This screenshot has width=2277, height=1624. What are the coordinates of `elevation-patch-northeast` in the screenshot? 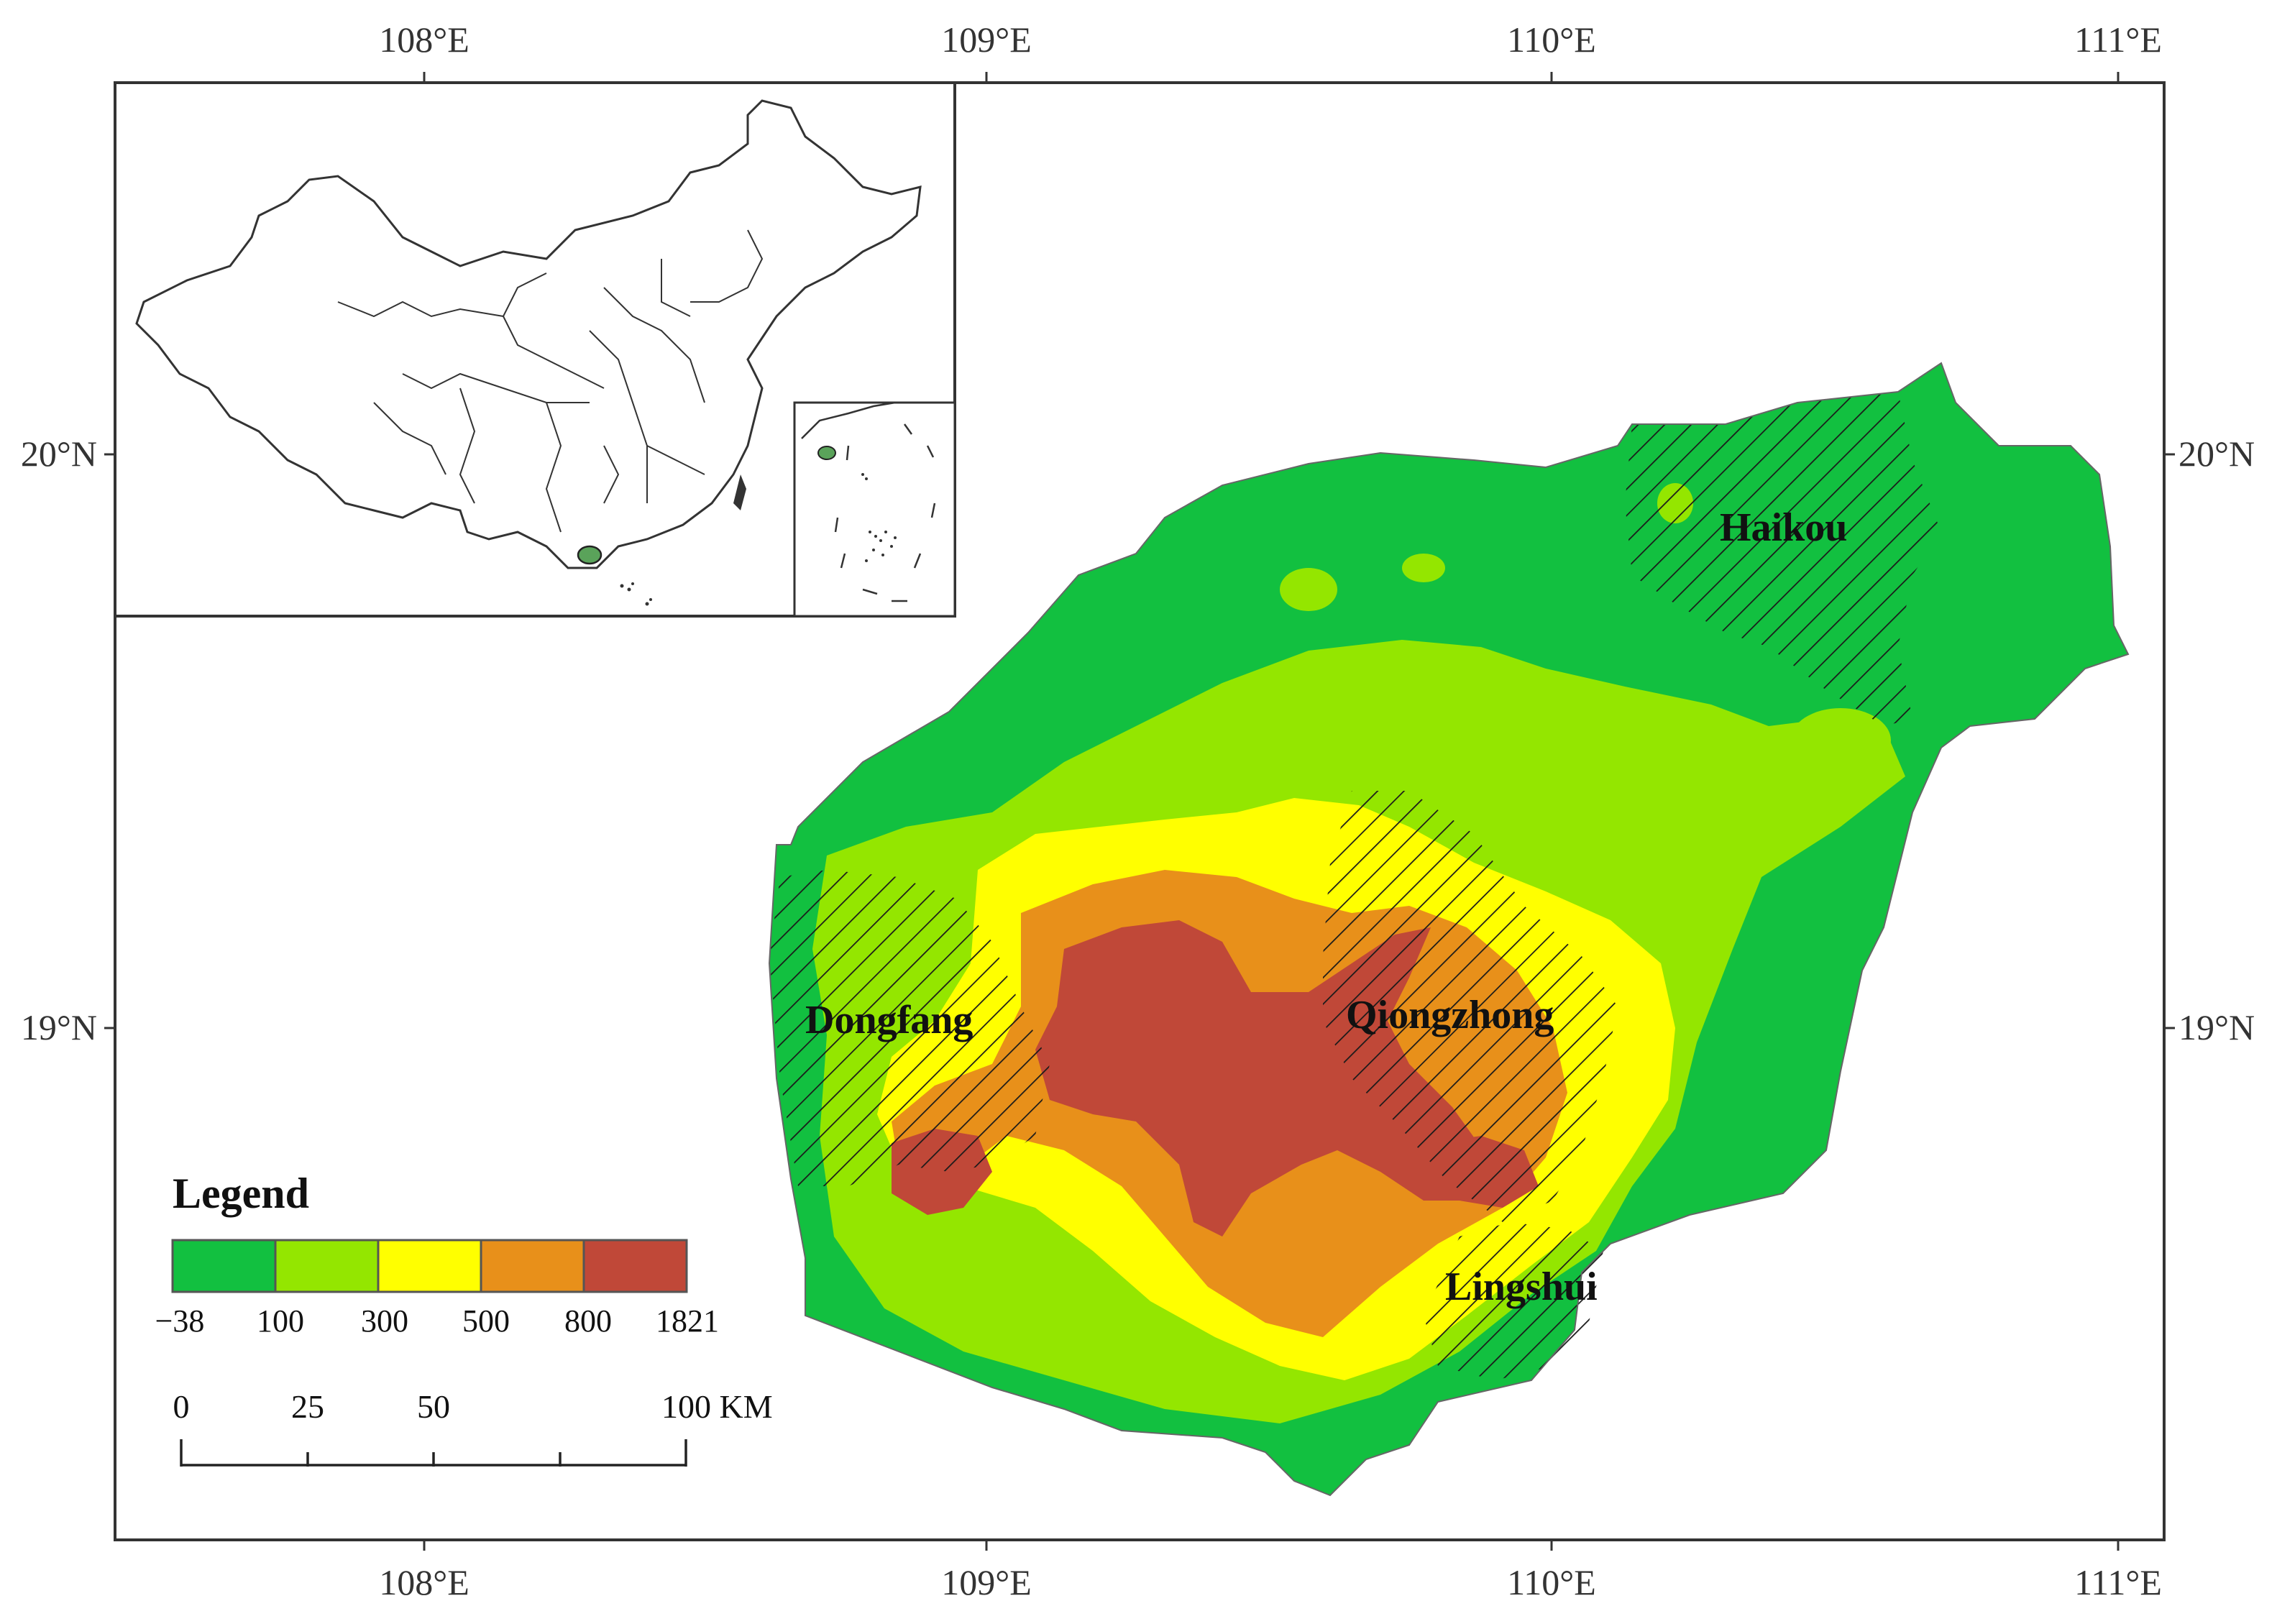 It's located at (1840, 740).